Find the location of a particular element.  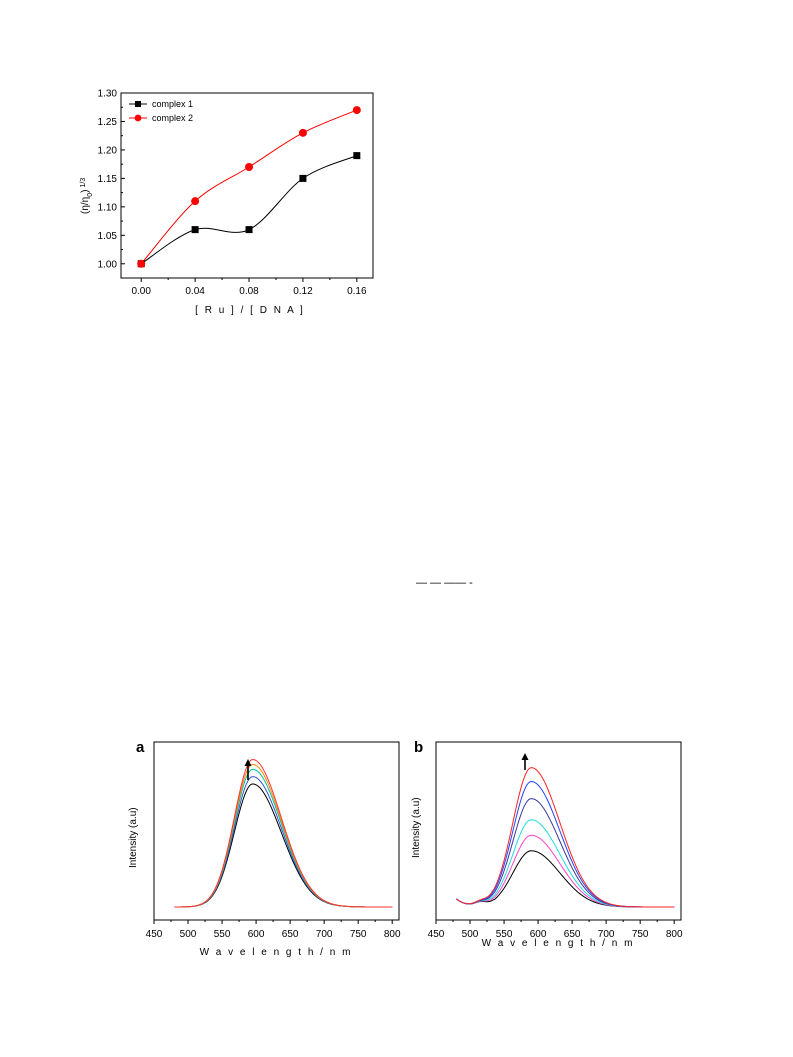

viscosity-x-ticks: 0.00 0.04 0.08 0.12 0.16 is located at coordinates (249, 287).